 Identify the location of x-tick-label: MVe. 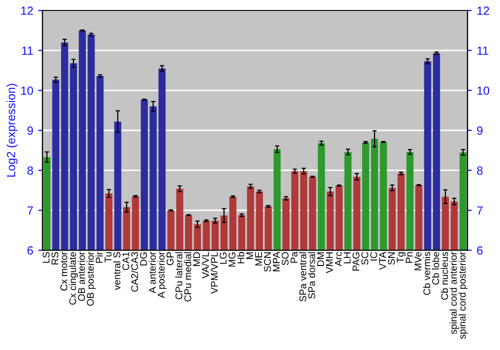
(418, 261).